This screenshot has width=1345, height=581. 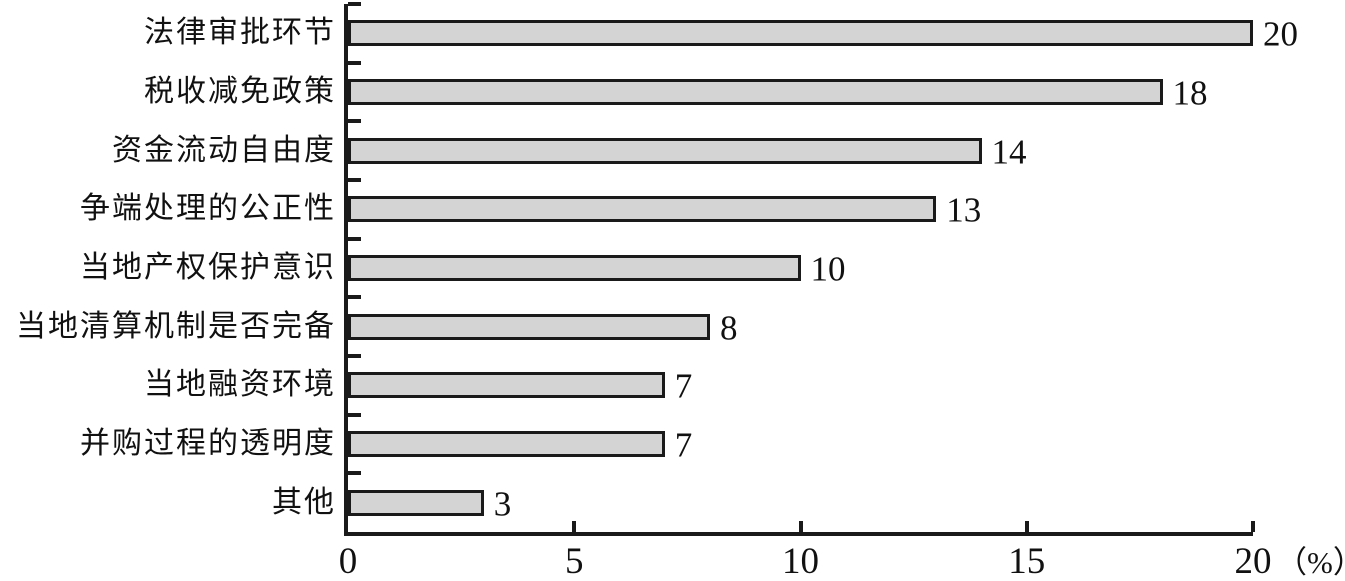 What do you see at coordinates (208, 443) in the screenshot?
I see `category-label: 并购过程的透明度` at bounding box center [208, 443].